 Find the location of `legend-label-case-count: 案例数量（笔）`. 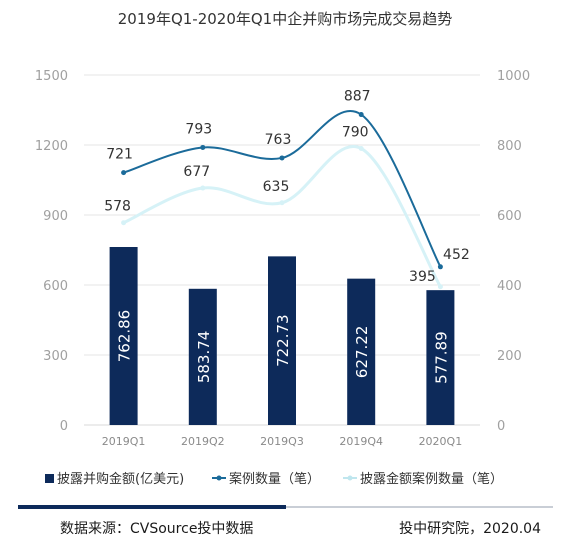

legend-label-case-count: 案例数量（笔） is located at coordinates (274, 479).